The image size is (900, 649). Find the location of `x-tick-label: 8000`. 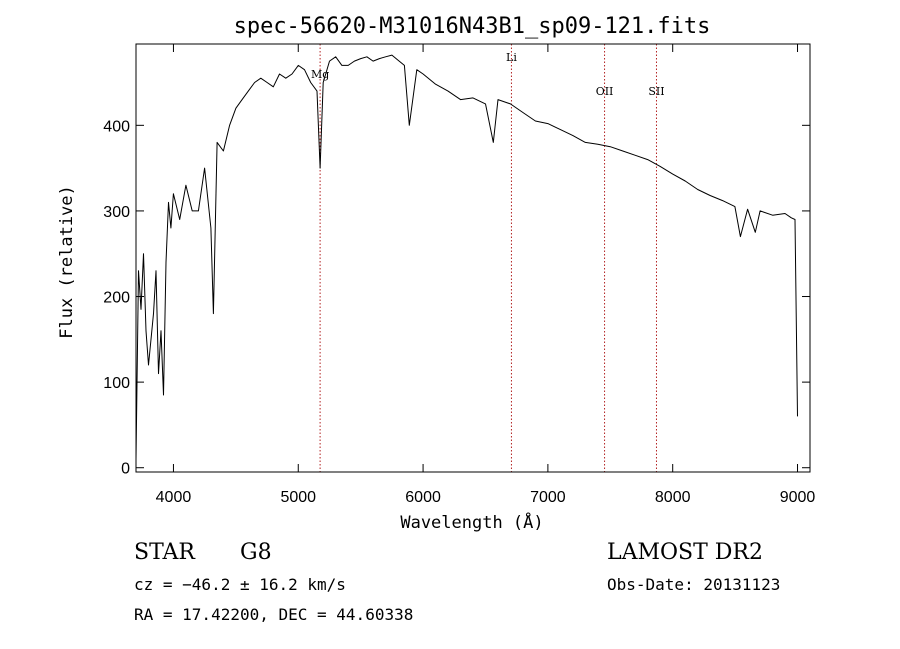

x-tick-label: 8000 is located at coordinates (673, 497).